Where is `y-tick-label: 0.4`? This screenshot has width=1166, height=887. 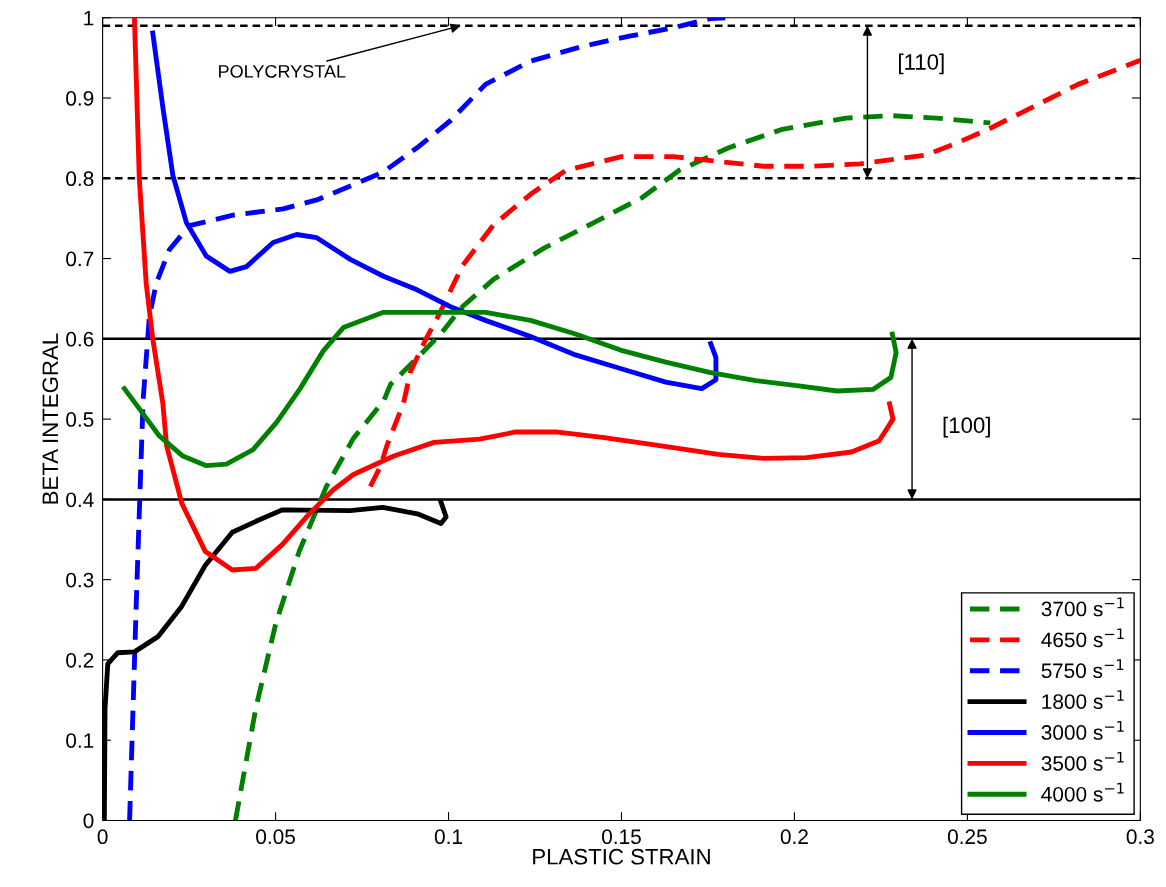 y-tick-label: 0.4 is located at coordinates (80, 500).